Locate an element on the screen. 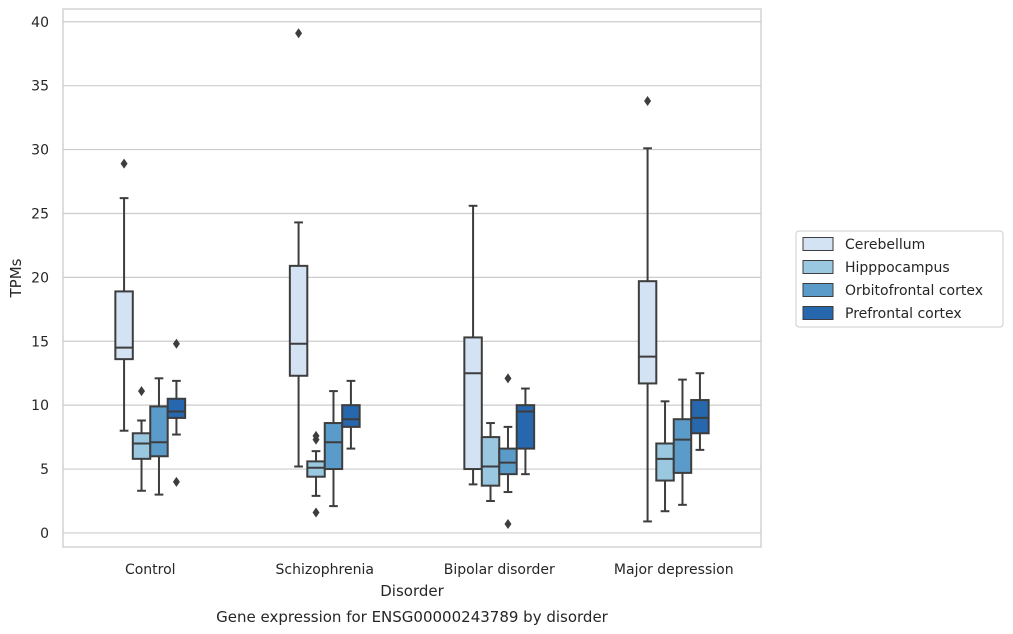 Image resolution: width=1013 pixels, height=634 pixels. y-tick-labels: 0 5 10 15 20 25 30 35 40 is located at coordinates (40, 278).